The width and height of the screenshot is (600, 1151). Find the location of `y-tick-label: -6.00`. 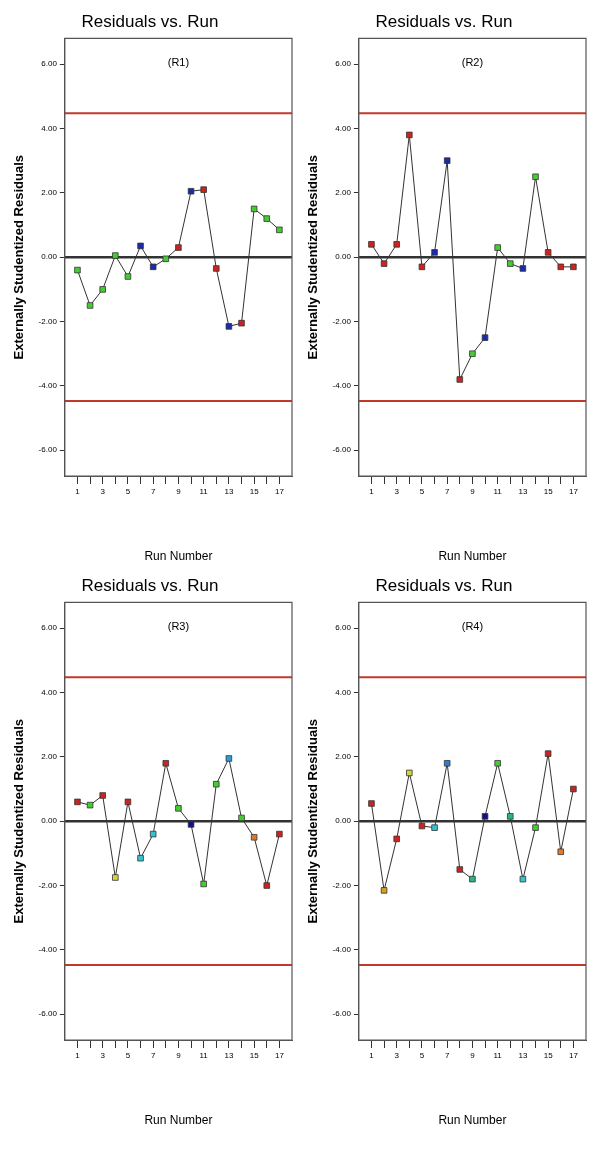

y-tick-label: -6.00 is located at coordinates (342, 1014).